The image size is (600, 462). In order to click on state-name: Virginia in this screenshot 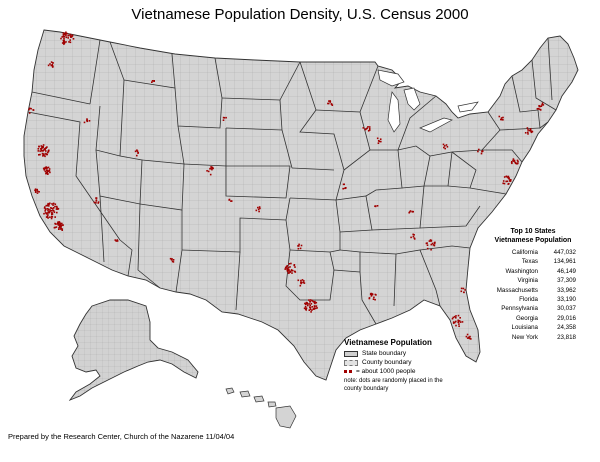, I will do `click(527, 281)`.